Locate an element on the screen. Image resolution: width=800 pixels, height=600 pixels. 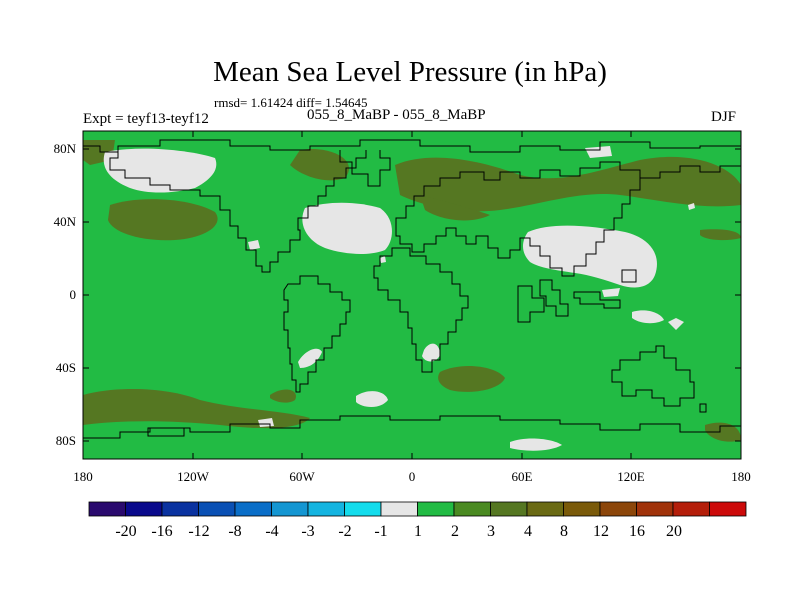
lat-label-40s: 40S is located at coordinates (66, 367).